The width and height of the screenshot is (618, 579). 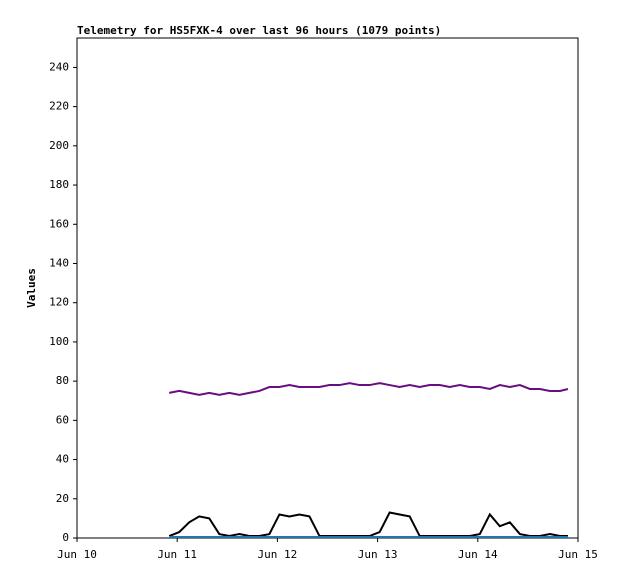 I want to click on y-tick-label: 100, so click(x=59, y=341).